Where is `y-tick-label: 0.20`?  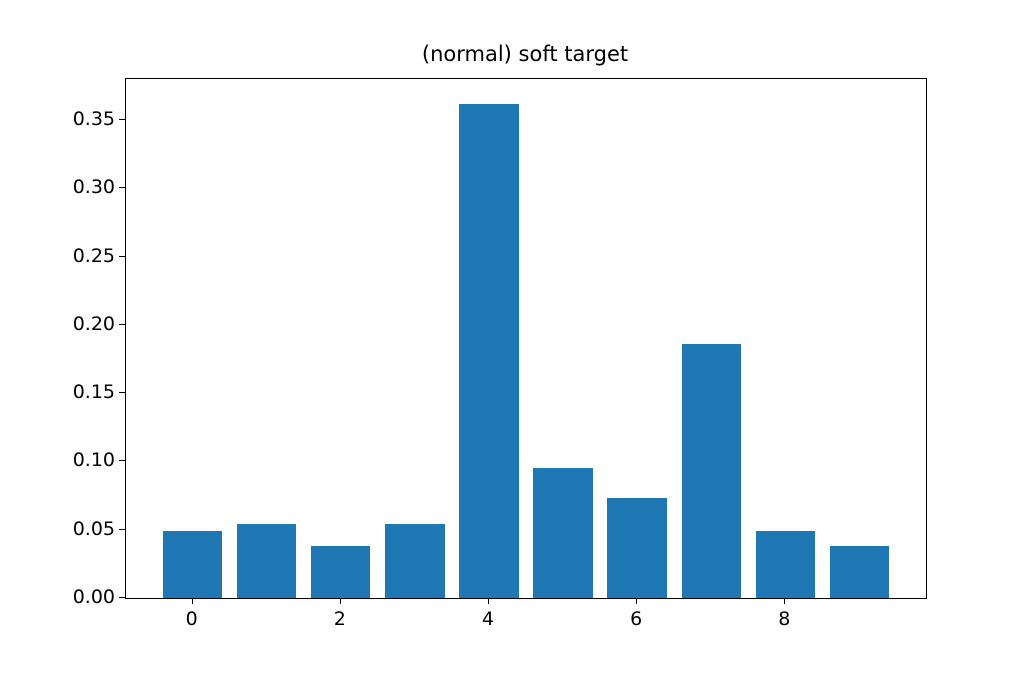
y-tick-label: 0.20 is located at coordinates (93, 323).